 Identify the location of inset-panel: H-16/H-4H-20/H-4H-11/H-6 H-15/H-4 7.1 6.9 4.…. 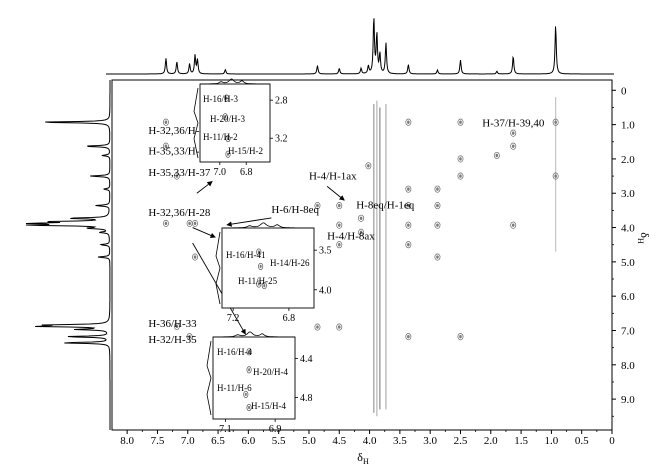
(259, 383).